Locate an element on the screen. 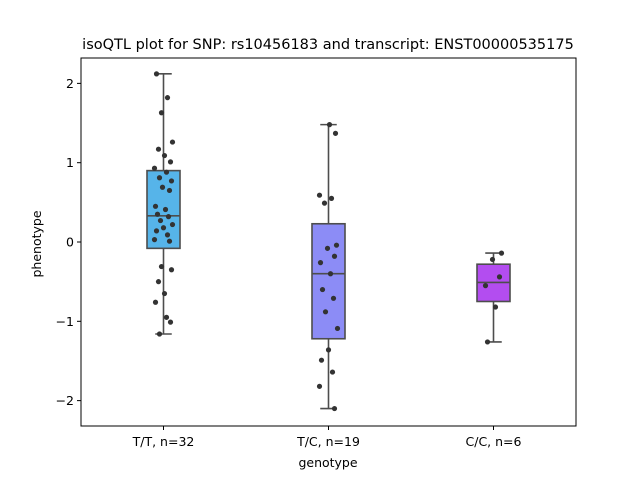 This screenshot has height=485, width=640. y-tick-label: −2 is located at coordinates (65, 400).